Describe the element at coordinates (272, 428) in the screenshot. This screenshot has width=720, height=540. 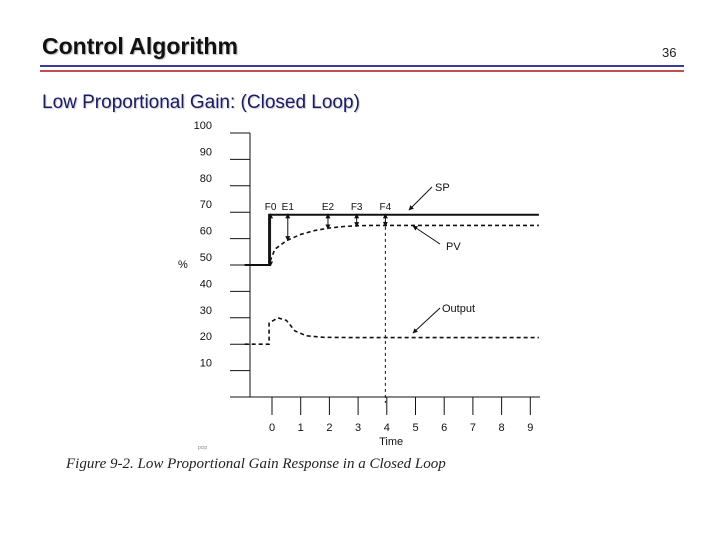
I see `x-tick-label-0: 0` at that location.